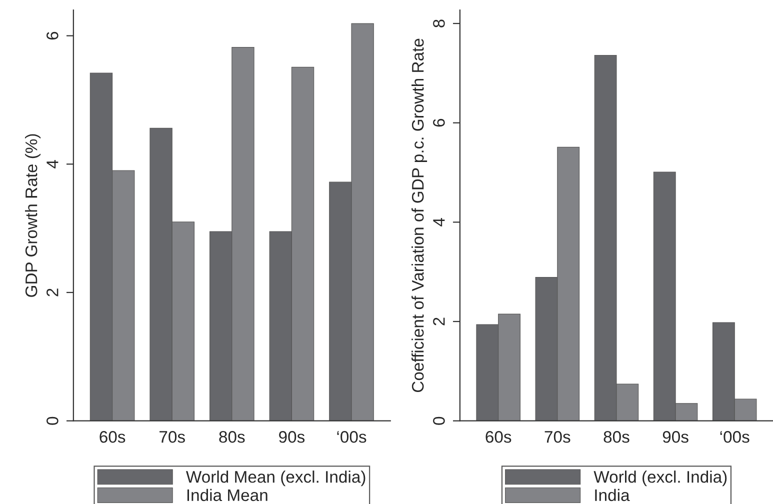  I want to click on y-tick-label: 8, so click(439, 24).